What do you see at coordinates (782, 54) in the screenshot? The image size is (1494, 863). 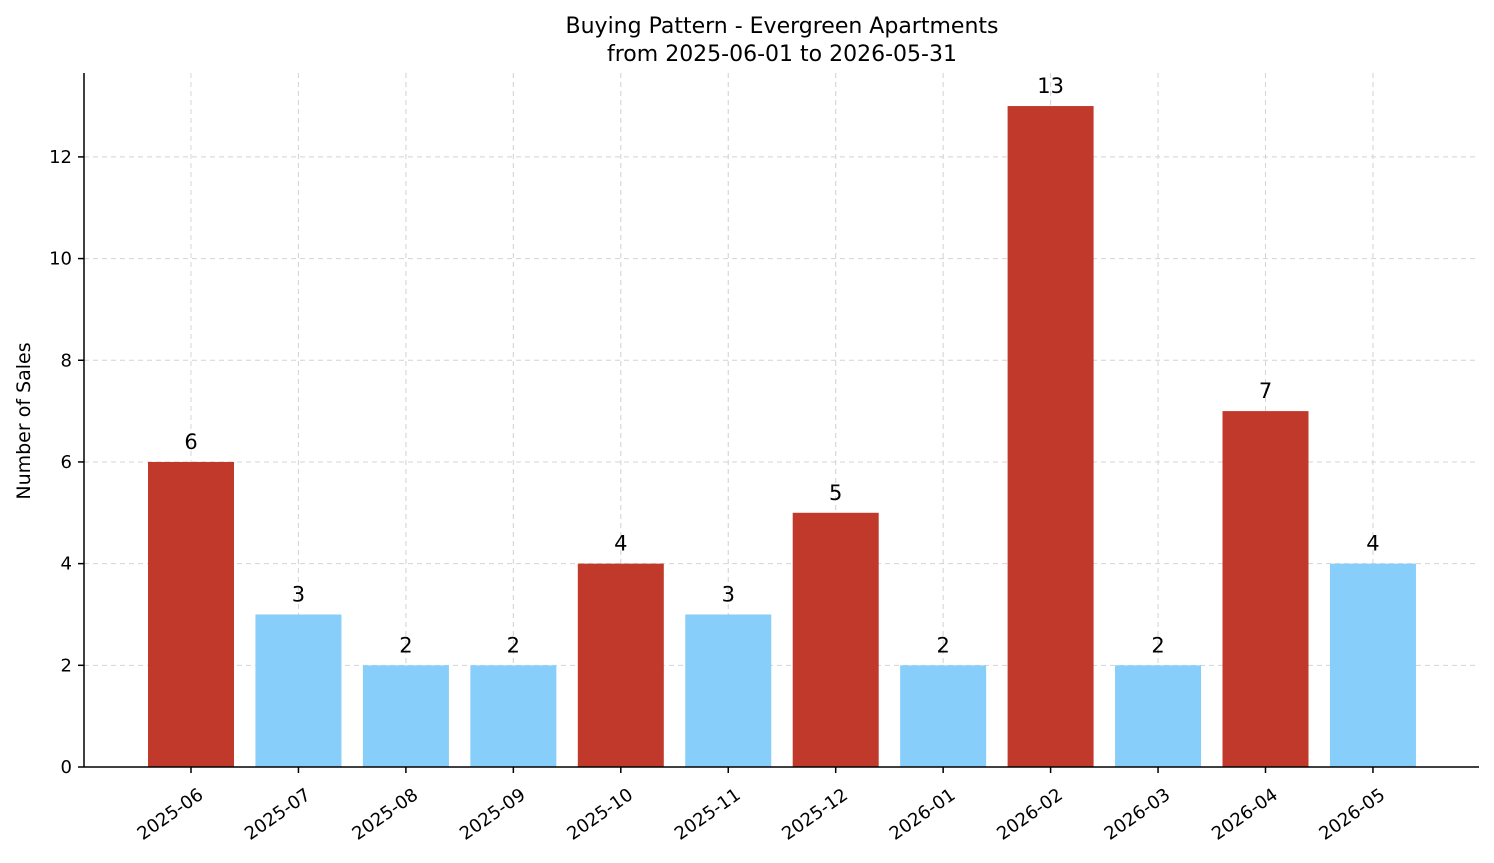 I see `chart-subtitle: from 2025-06-01 to 2026-05-31` at bounding box center [782, 54].